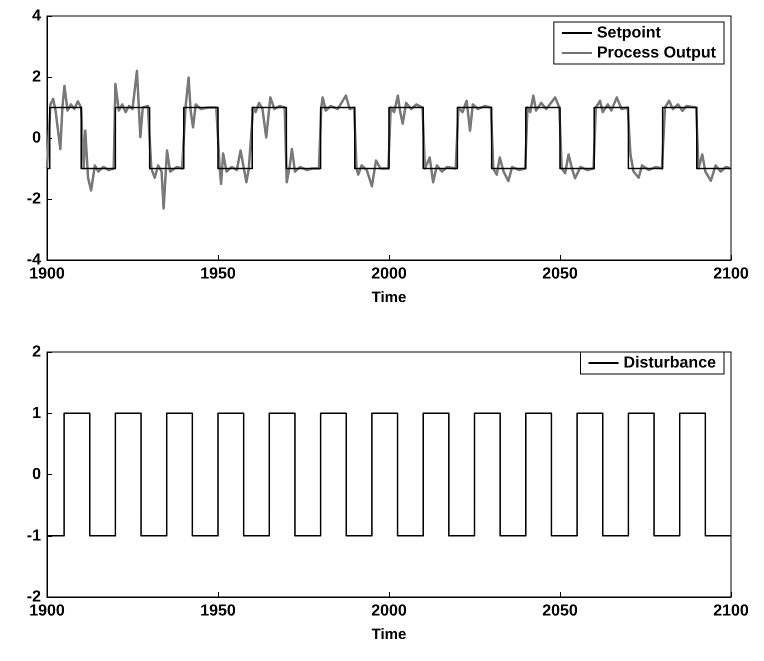  Describe the element at coordinates (670, 363) in the screenshot. I see `legend-label: Disturbance` at that location.